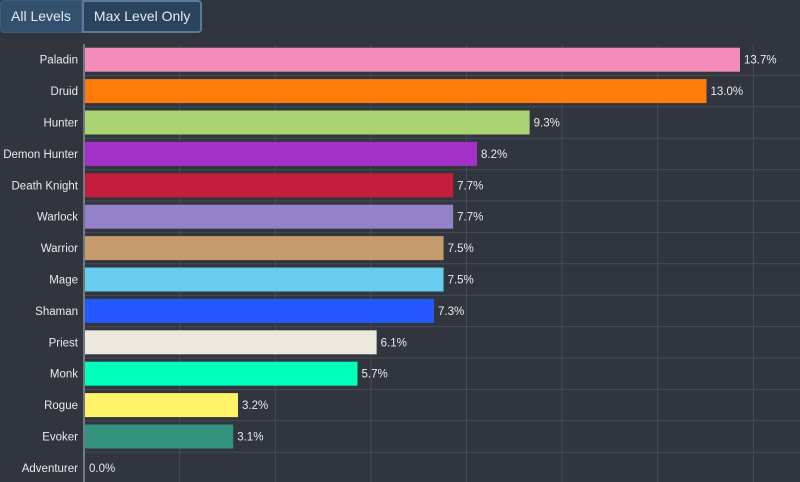  What do you see at coordinates (64, 343) in the screenshot?
I see `category-label-priest: Priest` at bounding box center [64, 343].